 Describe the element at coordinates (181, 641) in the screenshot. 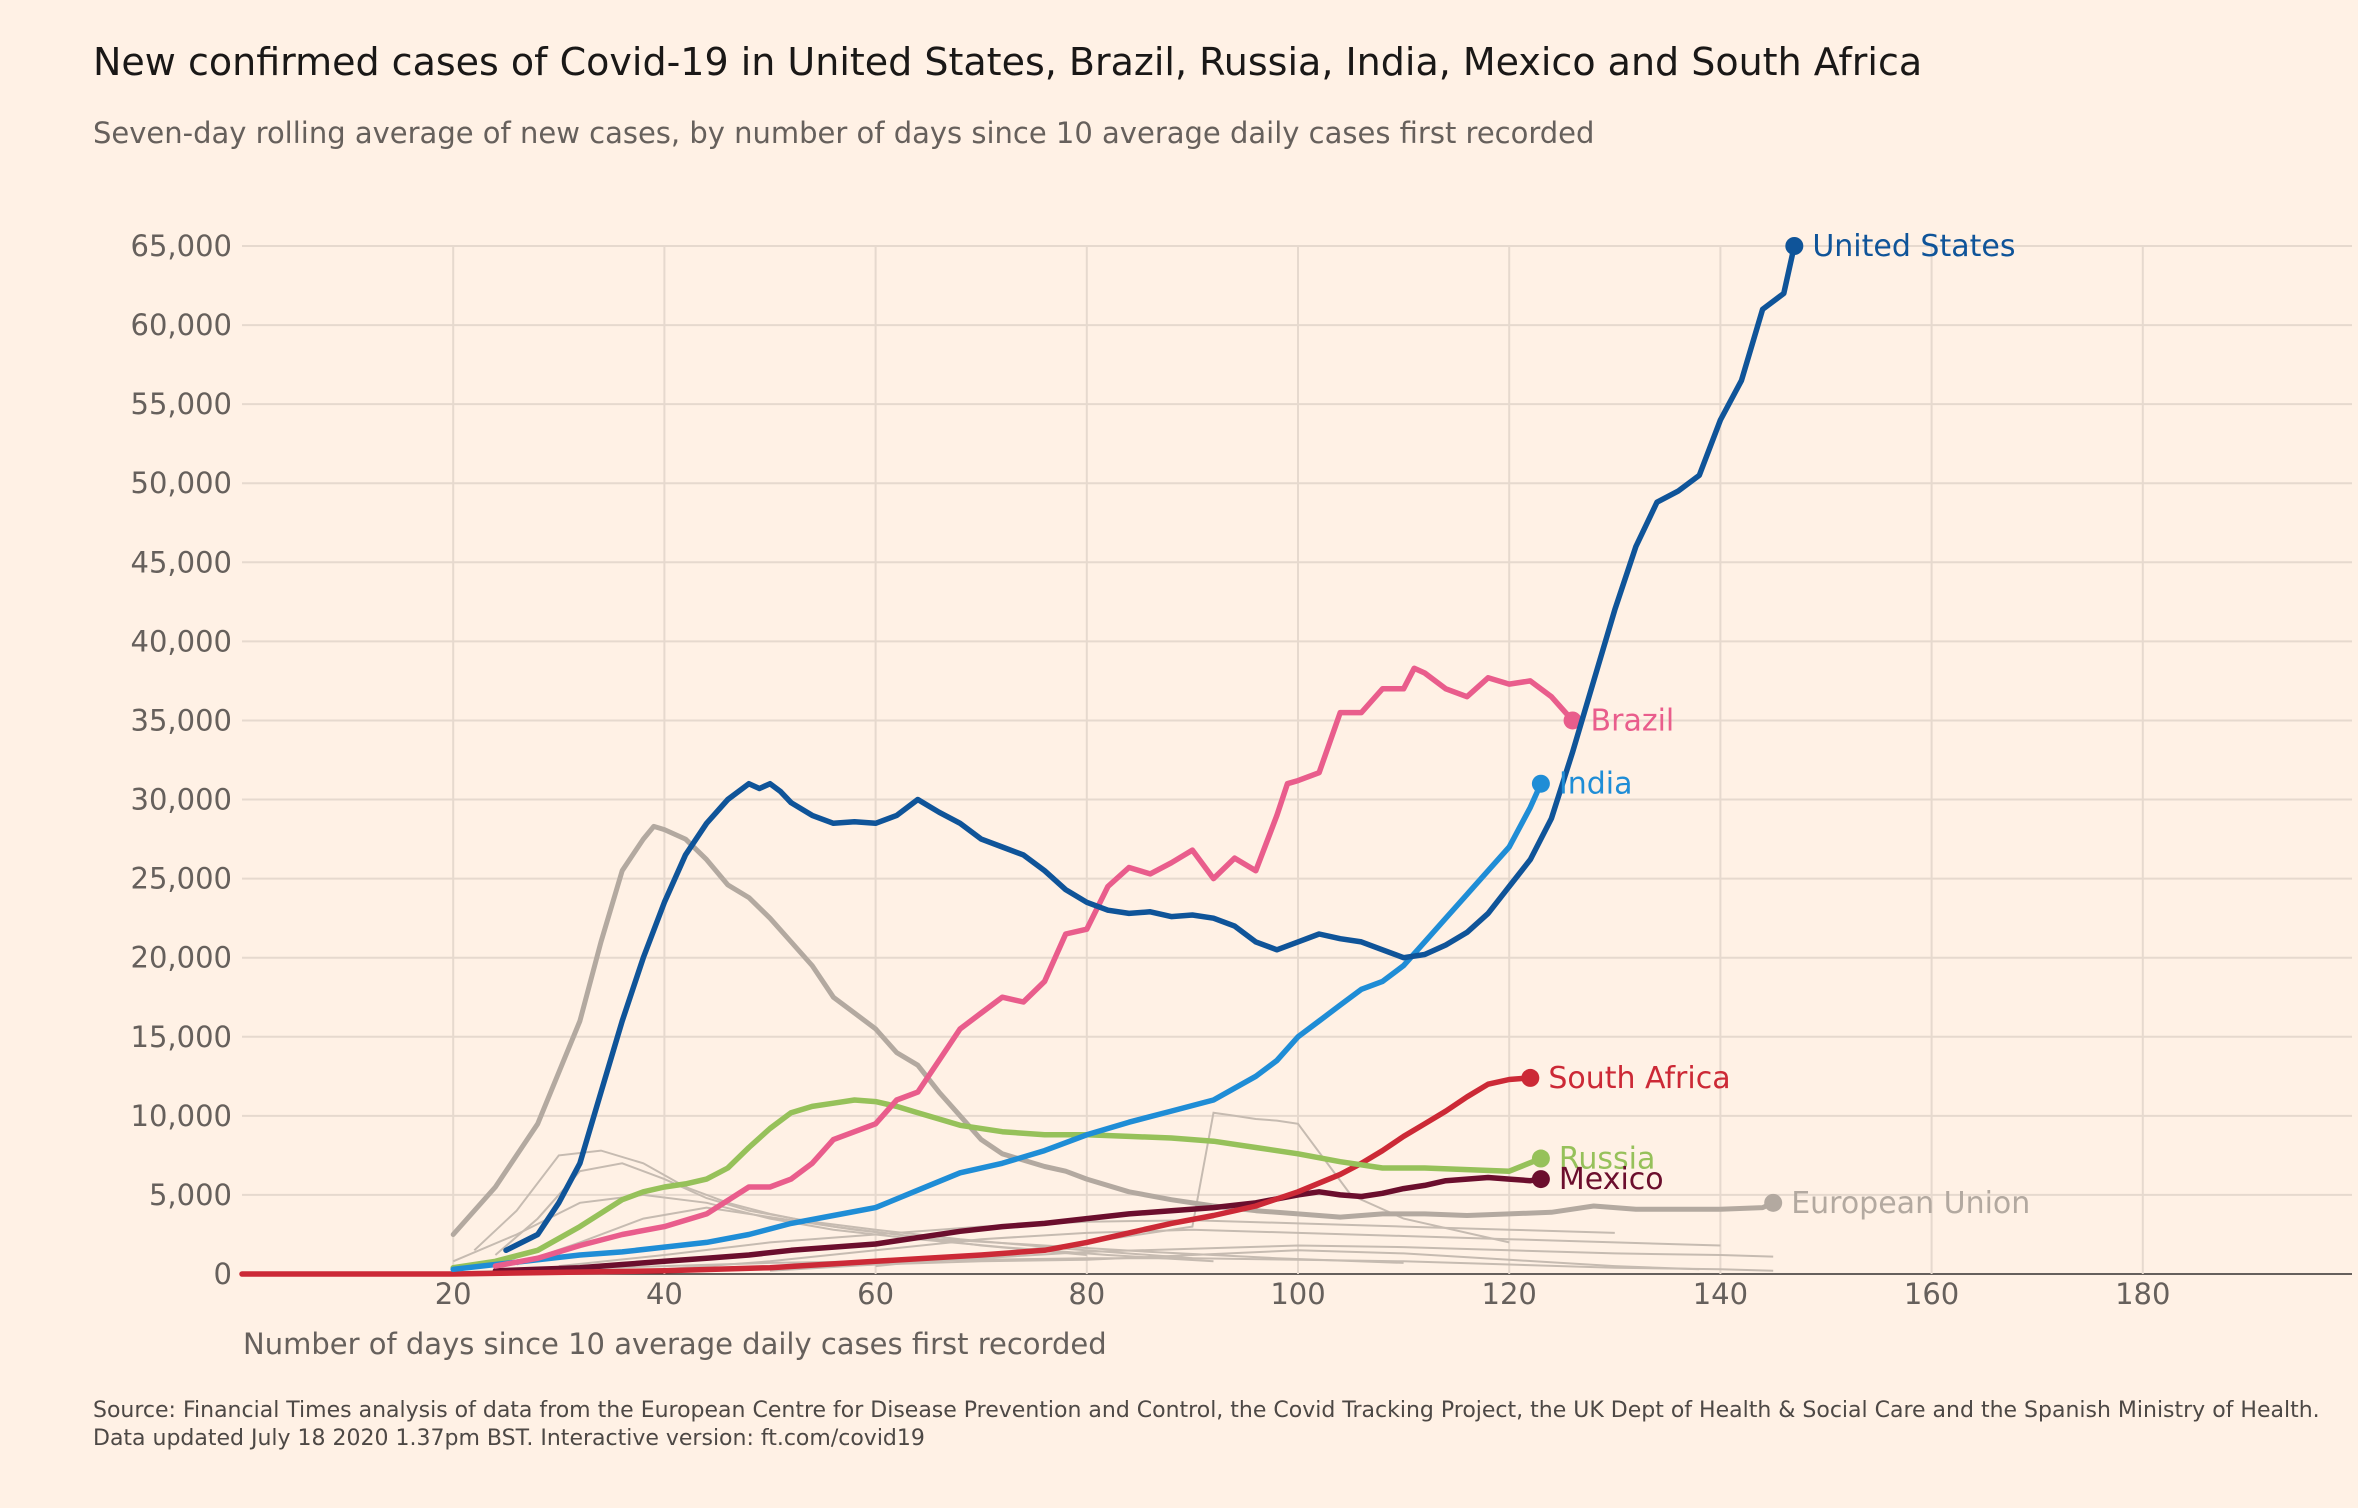

I see `y-tick-label: 40,000` at that location.